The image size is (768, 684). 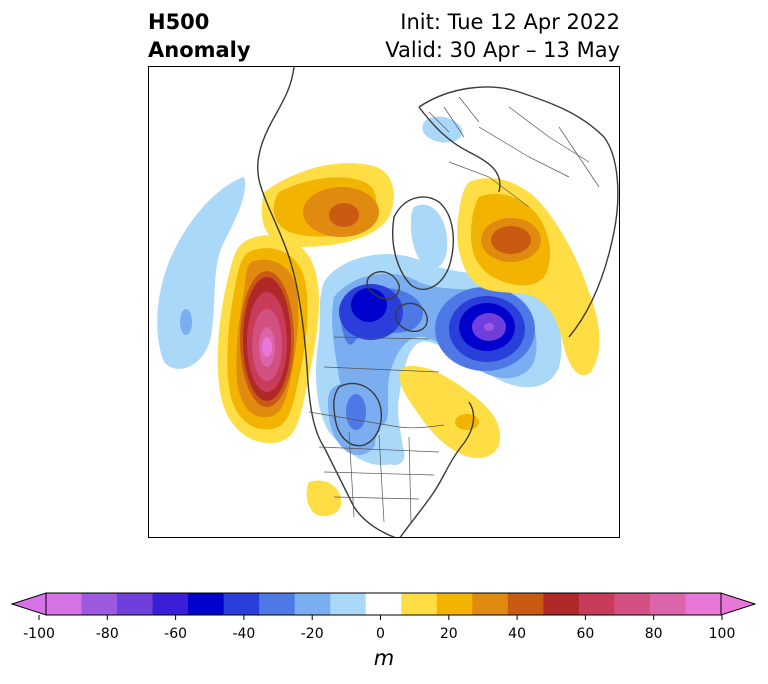 I want to click on us-canada-border, so click(x=376, y=420).